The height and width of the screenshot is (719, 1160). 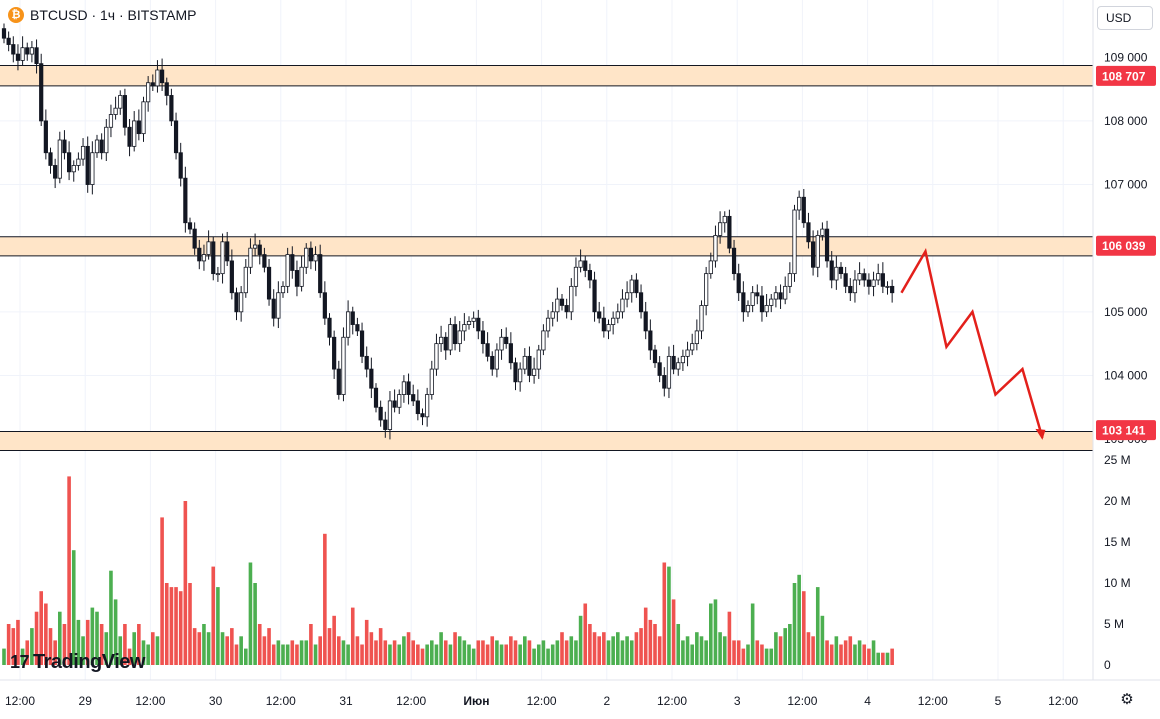 I want to click on time-tick-label: 30, so click(x=216, y=701).